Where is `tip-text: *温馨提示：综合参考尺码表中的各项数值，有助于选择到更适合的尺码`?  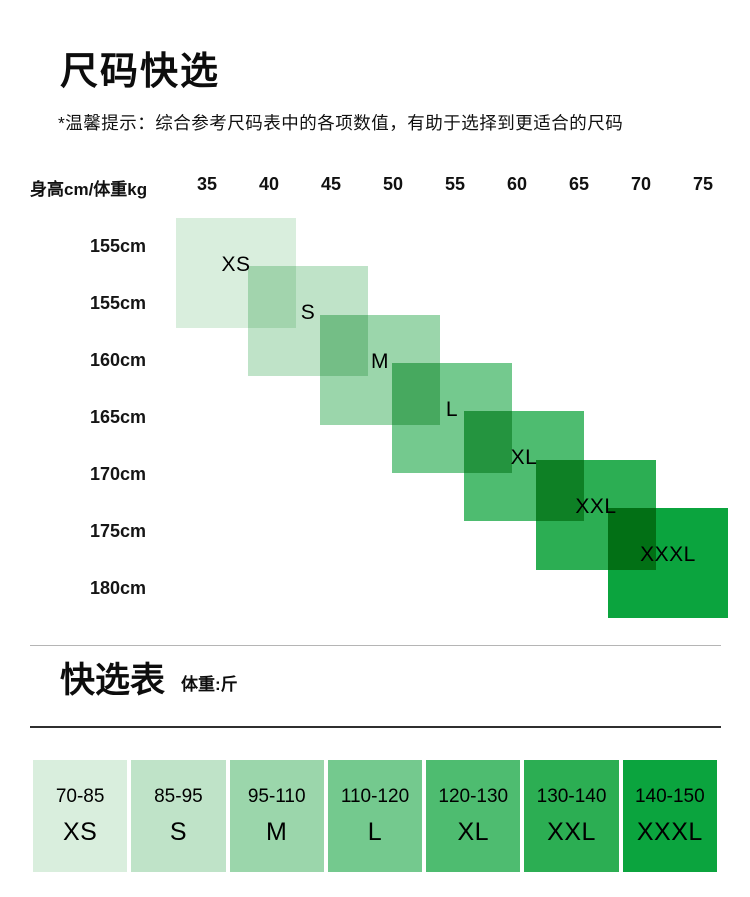
tip-text: *温馨提示：综合参考尺码表中的各项数值，有助于选择到更适合的尺码 is located at coordinates (341, 123).